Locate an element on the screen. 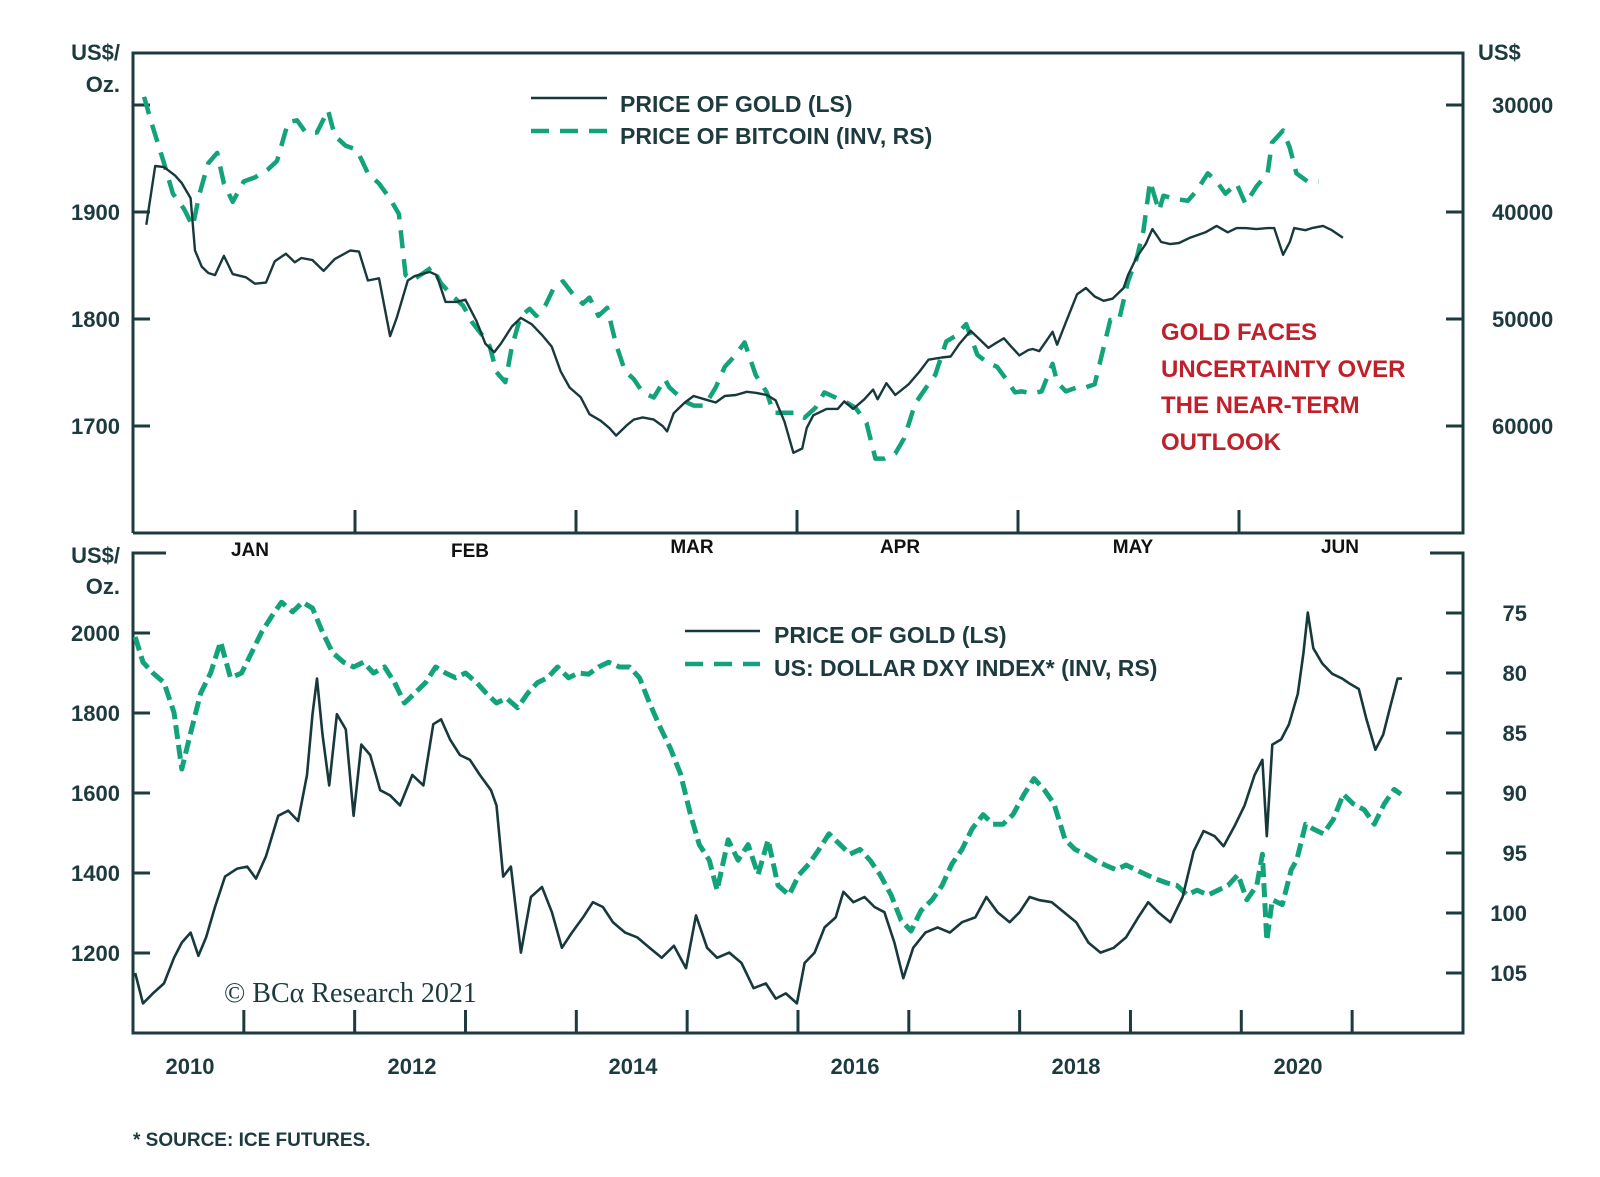  top-left-tick-label-1800: 1800 is located at coordinates (95, 319).